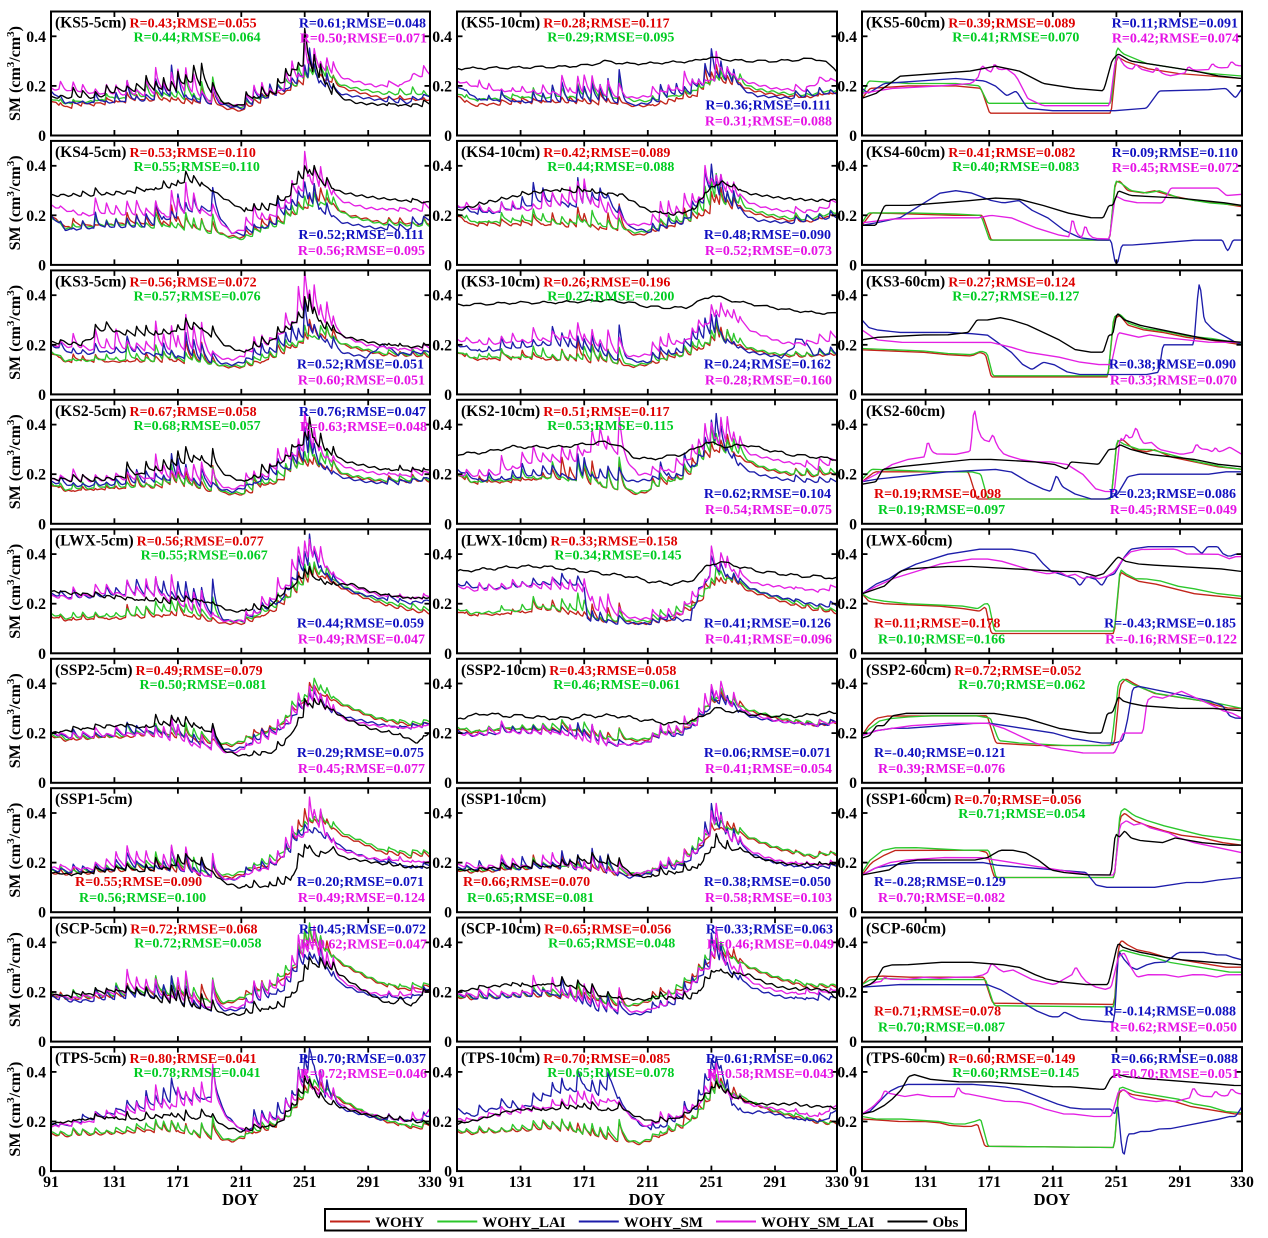 This screenshot has height=1238, width=1268. I want to click on svg-text: R=0.70;RMSE=0.082, so click(941, 898).